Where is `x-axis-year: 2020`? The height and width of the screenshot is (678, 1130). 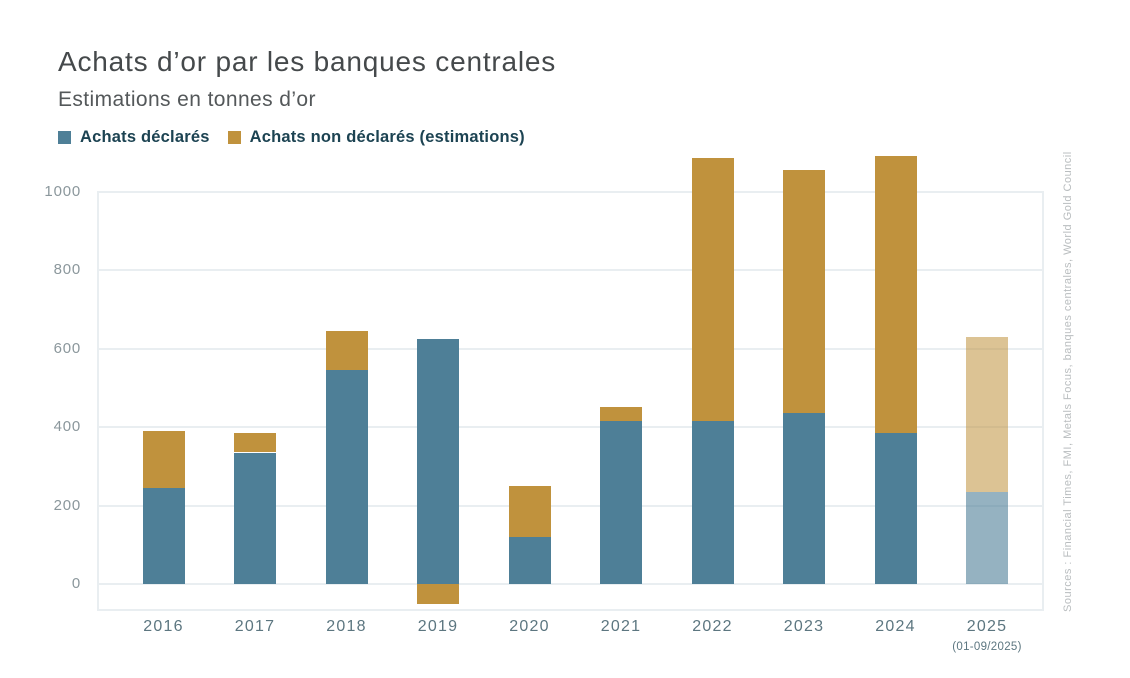
x-axis-year: 2020 is located at coordinates (529, 626).